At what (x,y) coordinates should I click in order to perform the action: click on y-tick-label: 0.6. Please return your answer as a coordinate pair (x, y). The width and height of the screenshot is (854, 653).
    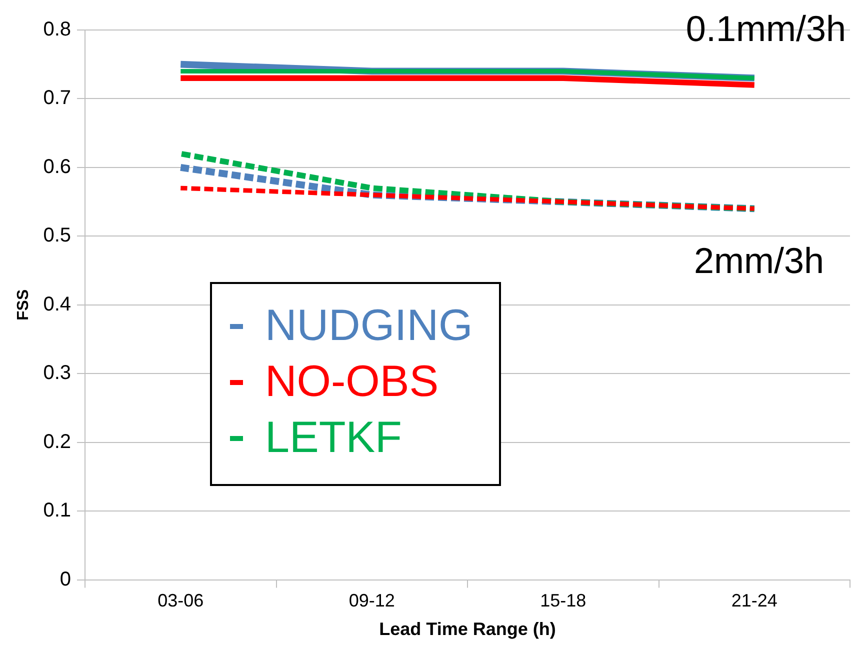
    Looking at the image, I should click on (57, 167).